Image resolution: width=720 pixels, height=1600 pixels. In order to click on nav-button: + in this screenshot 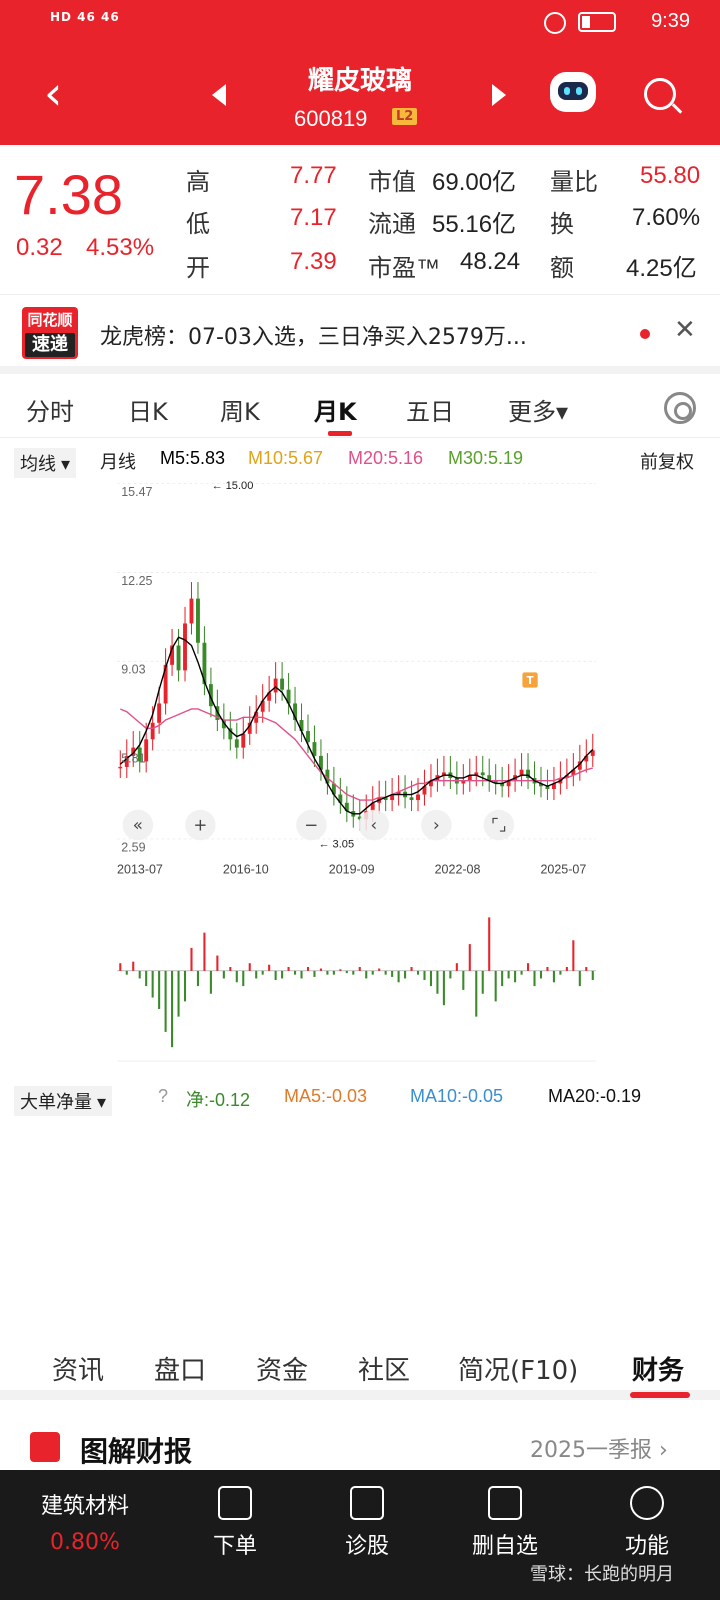, I will do `click(200, 825)`.